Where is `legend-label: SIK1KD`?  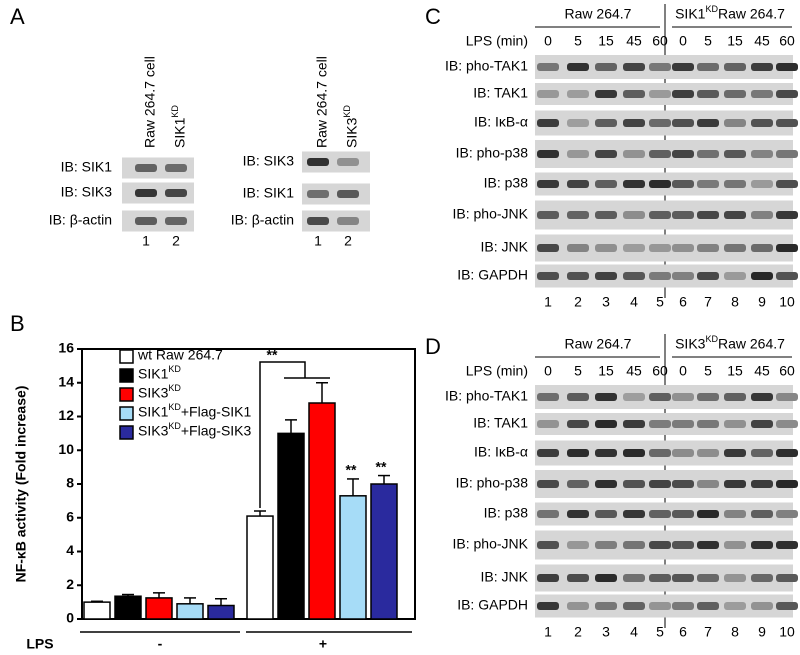
legend-label: SIK1KD is located at coordinates (159, 372).